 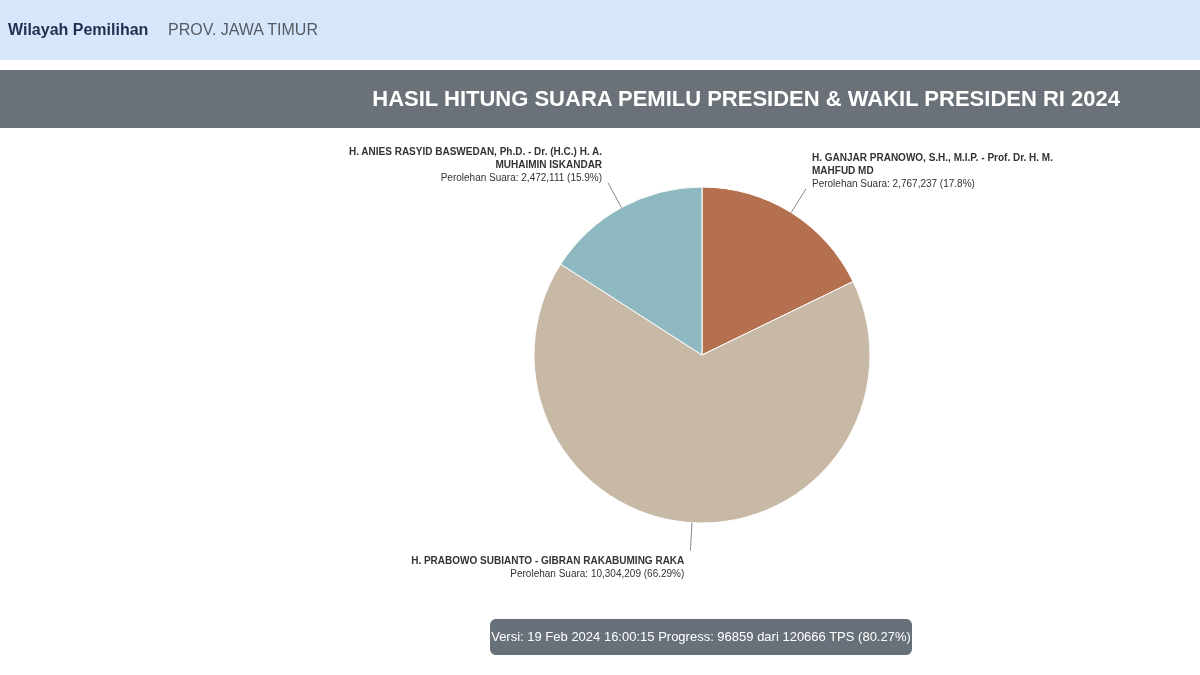 I want to click on chart-title: HASIL HITUNG SUARA PEMILU PRESIDEN & WAKIL PRESIDEN RI 2024, so click(x=746, y=98).